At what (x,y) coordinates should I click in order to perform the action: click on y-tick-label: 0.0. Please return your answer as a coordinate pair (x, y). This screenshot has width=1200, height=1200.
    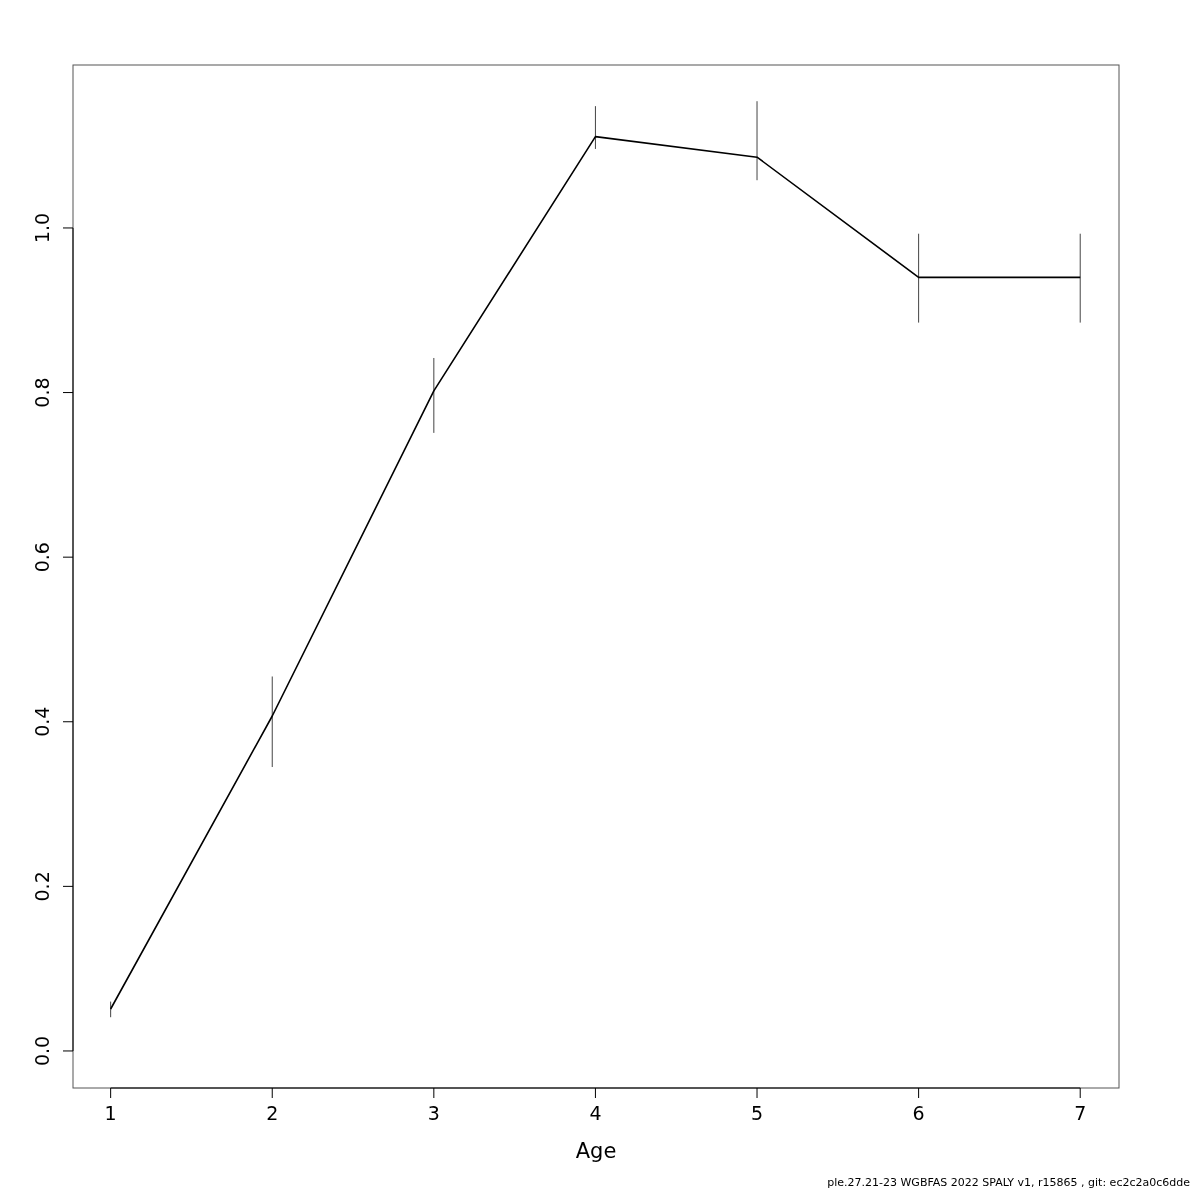
    Looking at the image, I should click on (42, 1051).